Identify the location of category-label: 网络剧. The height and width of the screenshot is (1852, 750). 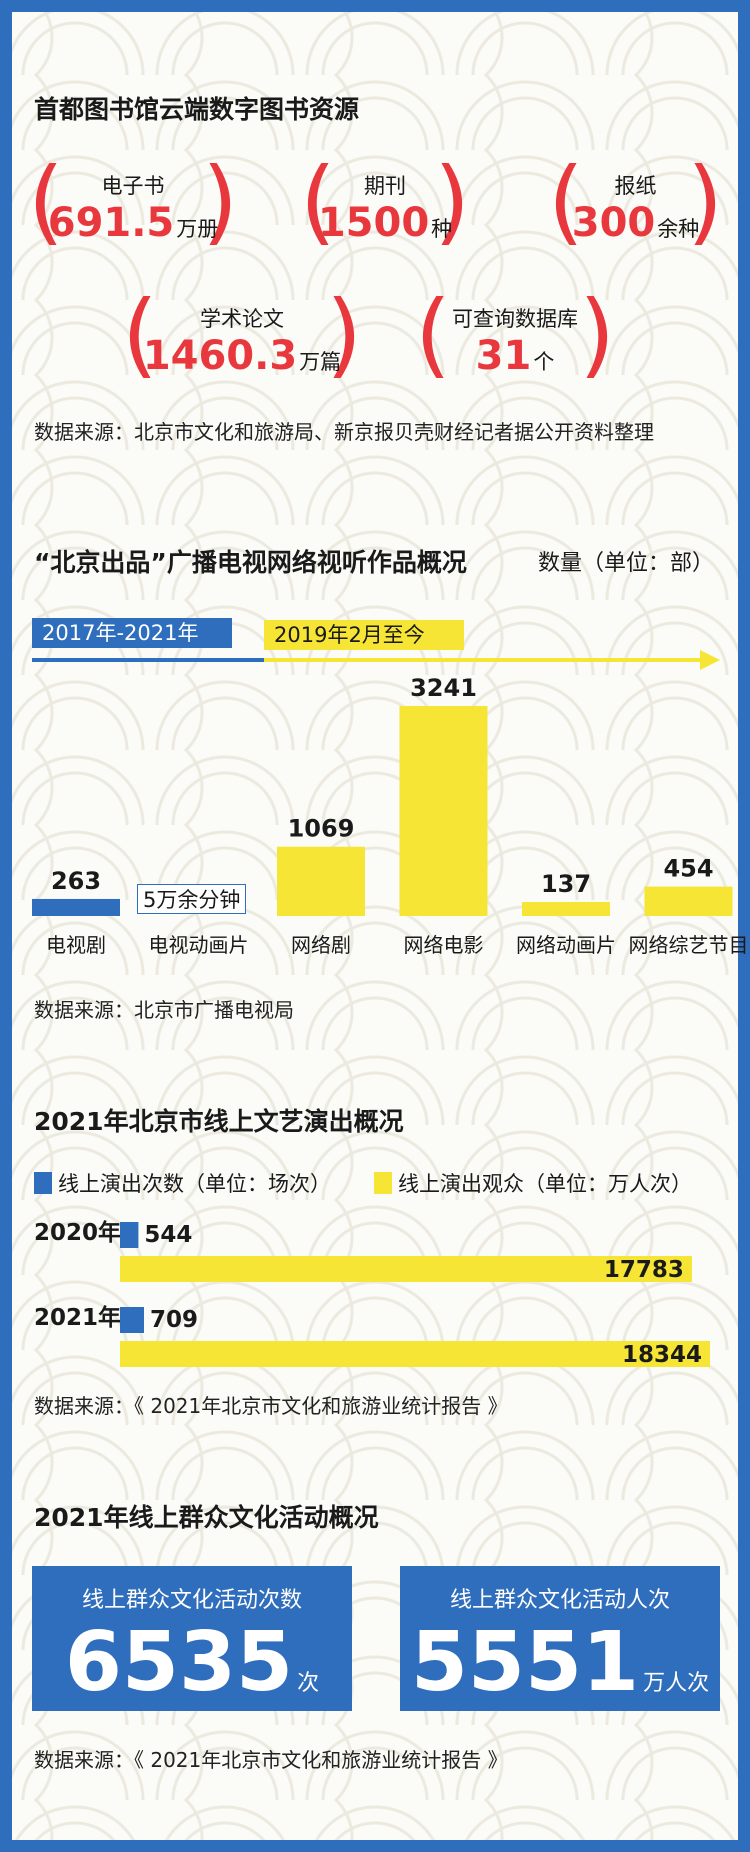
(321, 945).